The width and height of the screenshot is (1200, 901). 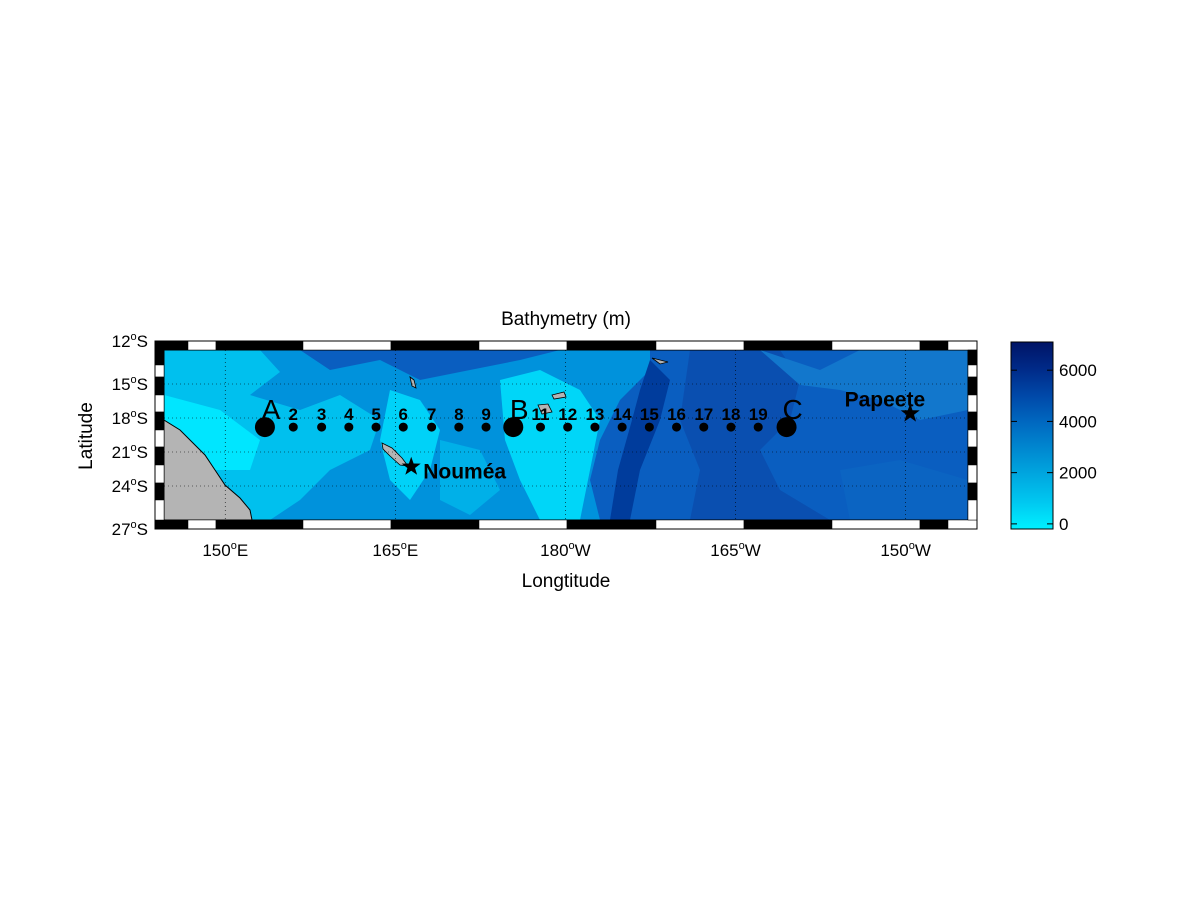 I want to click on lat-tick-label: 18oS, so click(x=130, y=418).